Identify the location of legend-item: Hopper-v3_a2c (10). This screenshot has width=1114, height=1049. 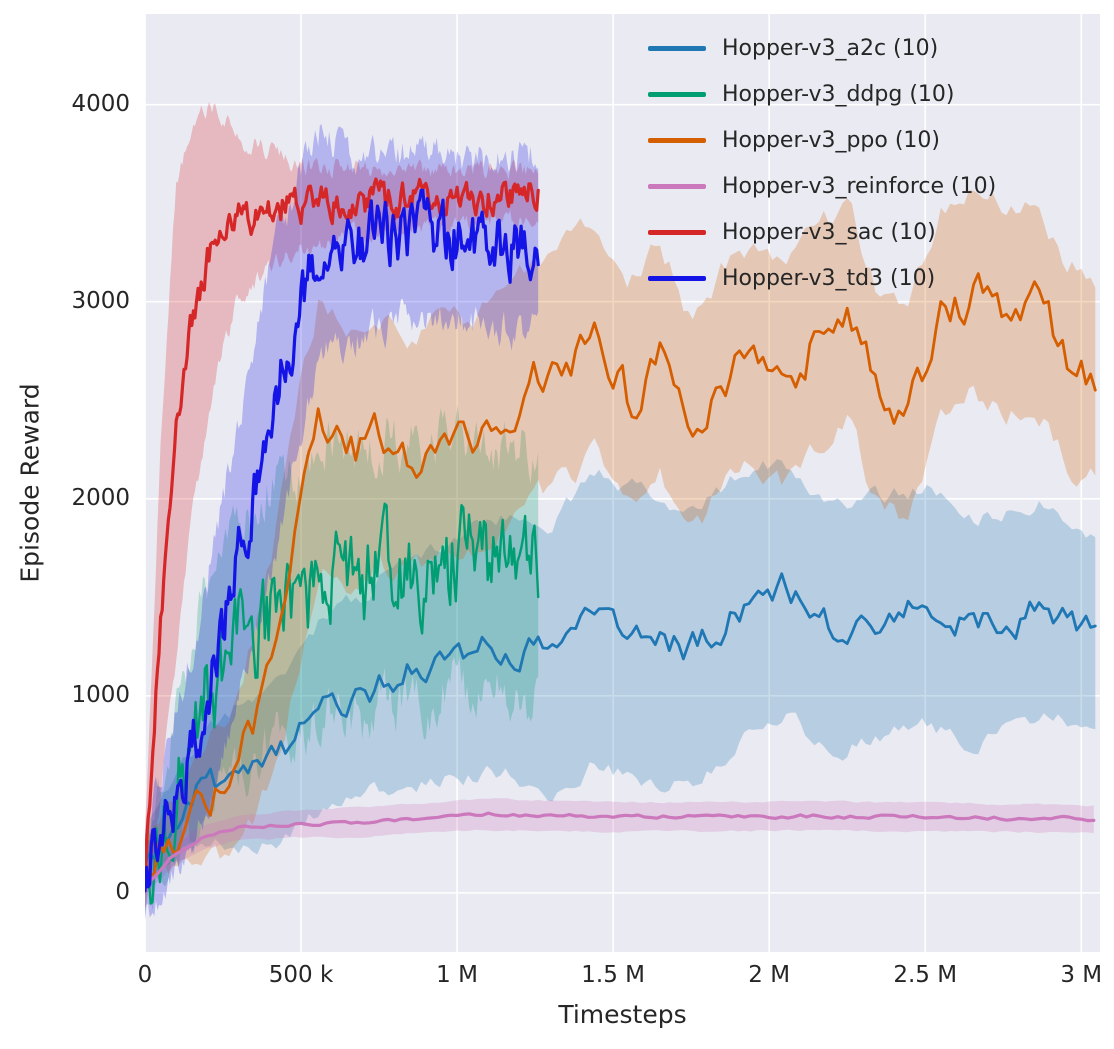
(822, 48).